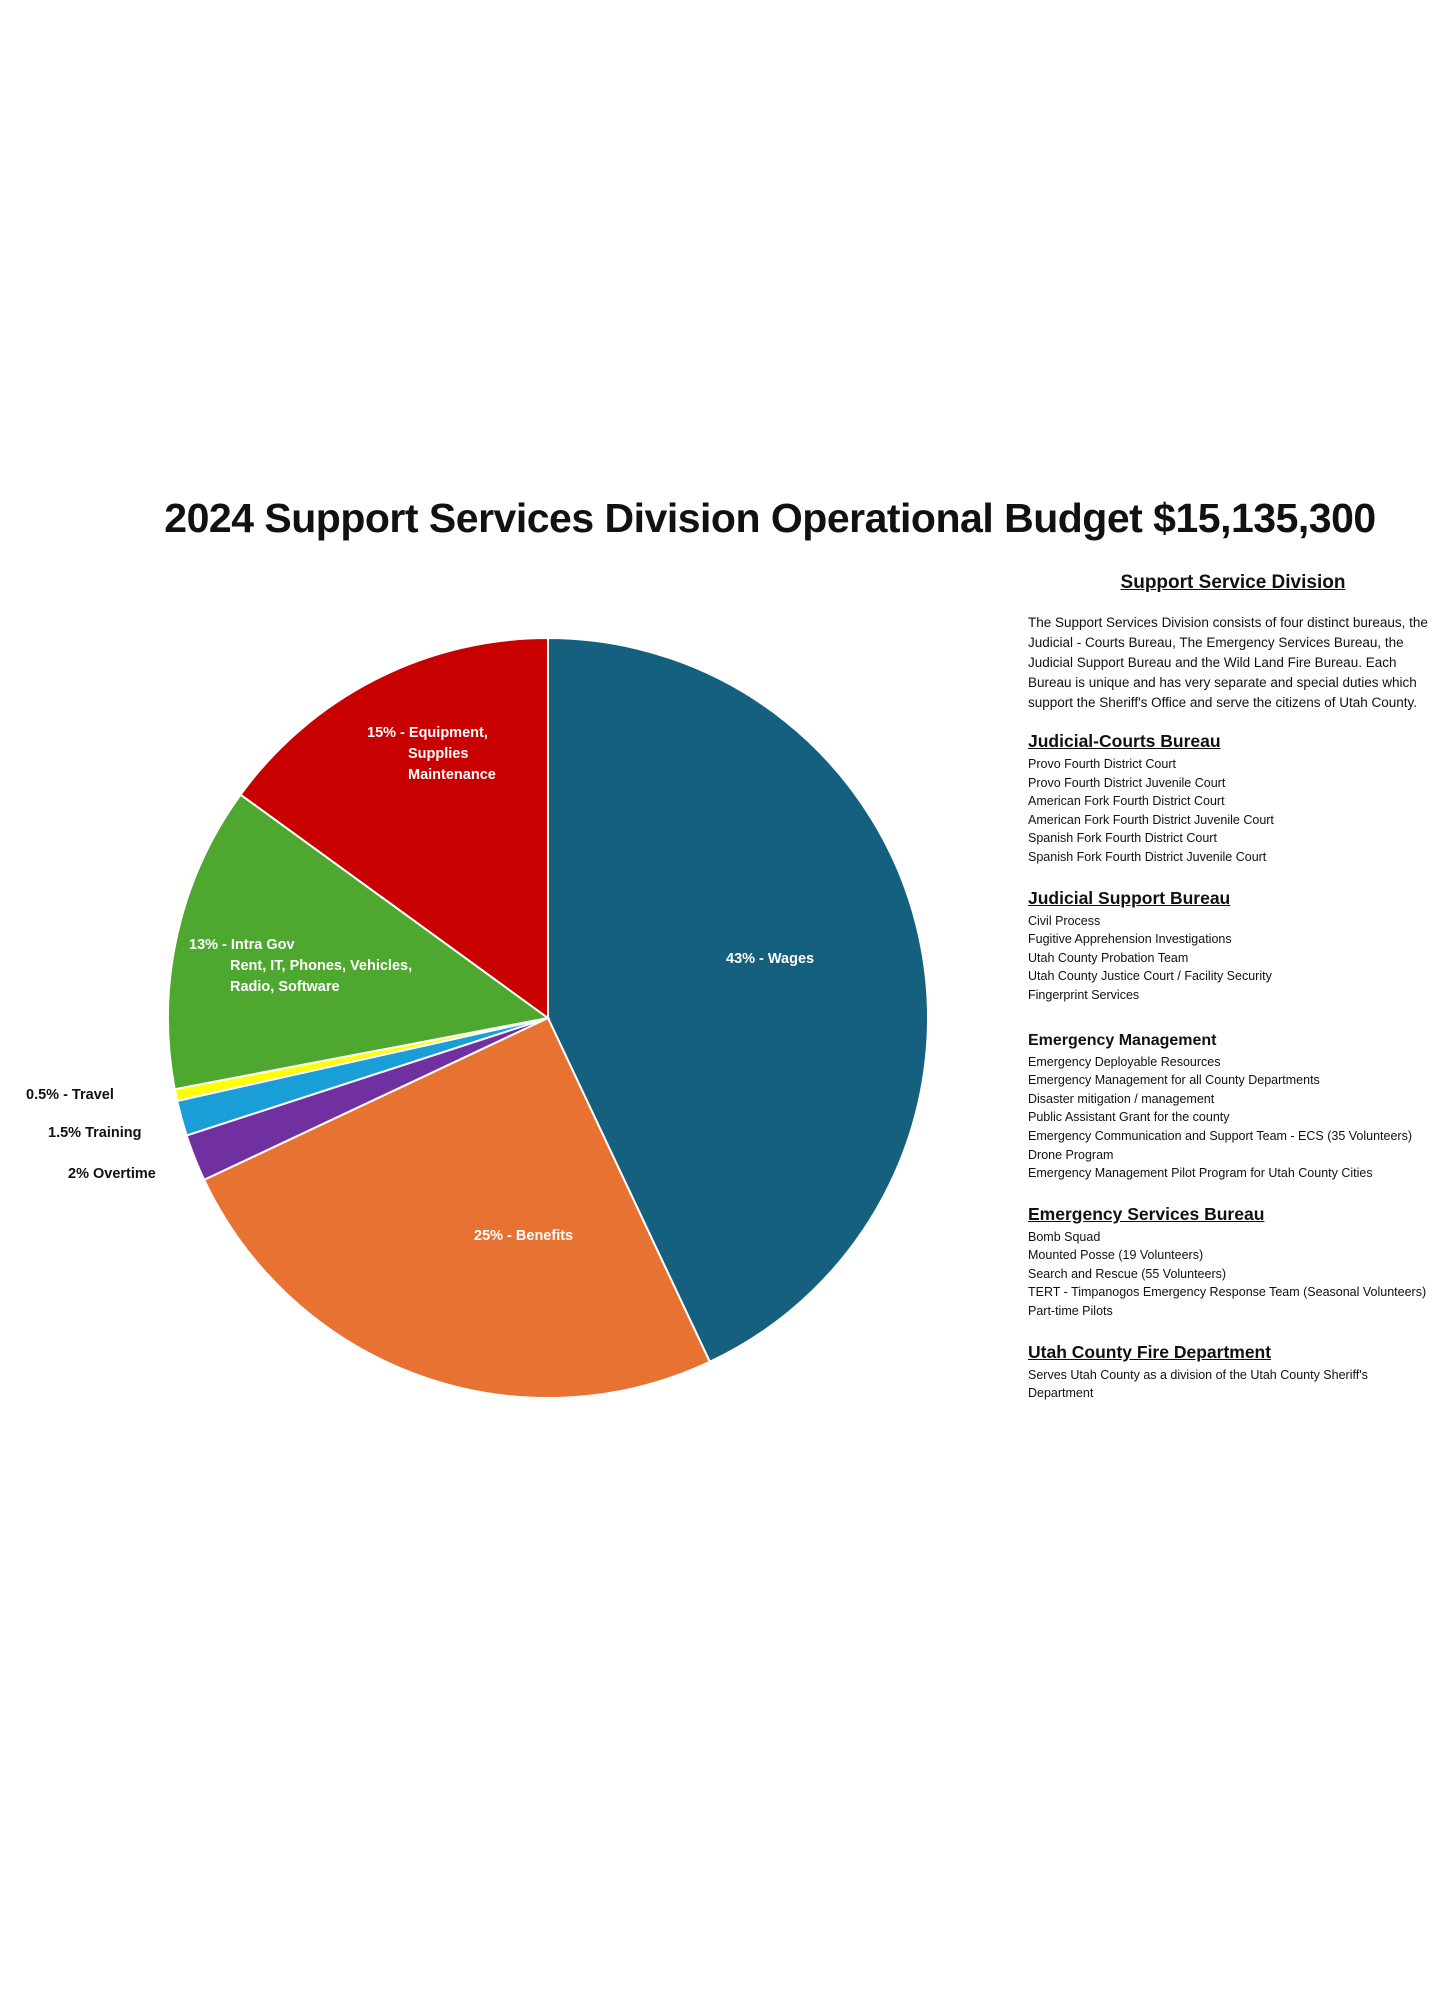  I want to click on panel-heading: Support Service Division, so click(1233, 582).